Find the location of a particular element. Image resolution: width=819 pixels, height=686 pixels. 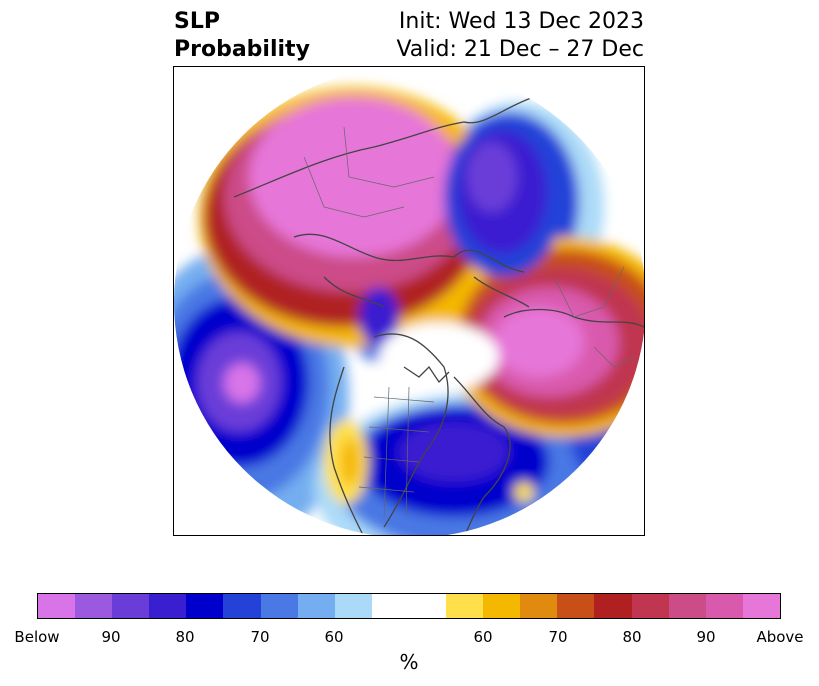

tick-above-60: 60 is located at coordinates (483, 637).